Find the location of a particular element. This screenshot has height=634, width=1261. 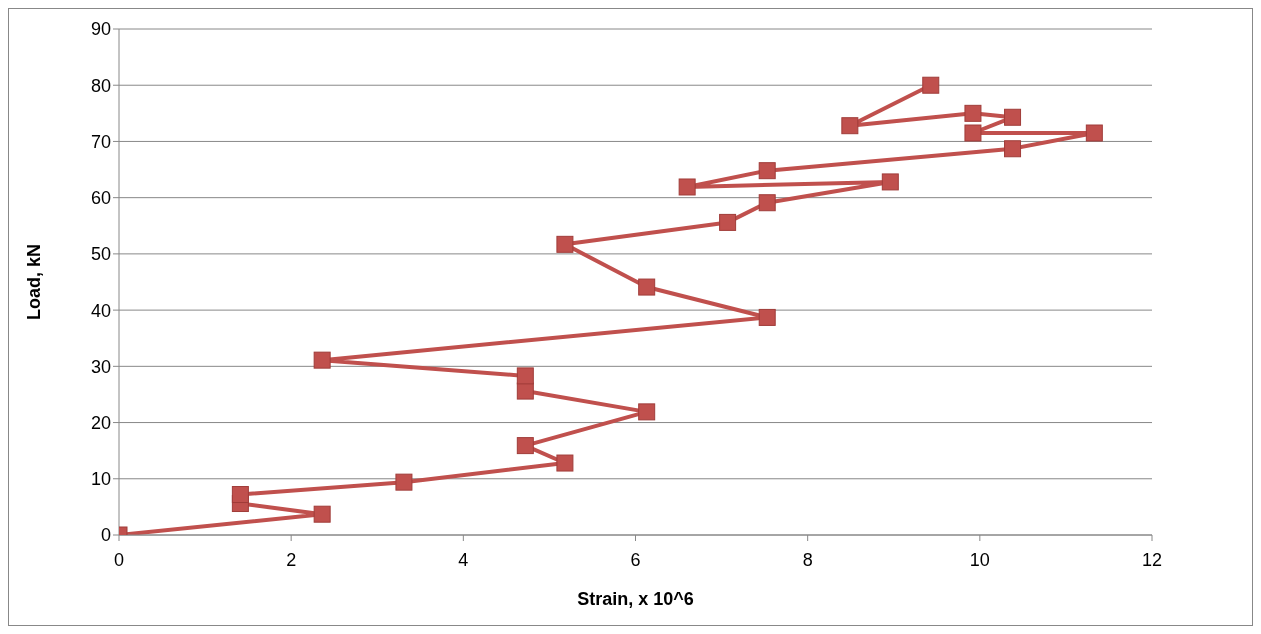

x-tick-label: 0 is located at coordinates (119, 559).